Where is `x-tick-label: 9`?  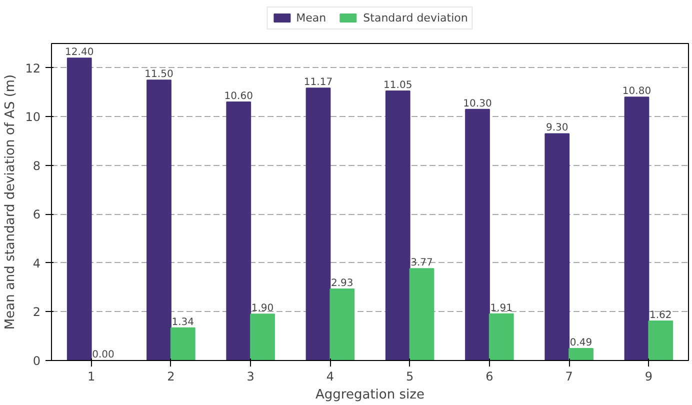
x-tick-label: 9 is located at coordinates (648, 377).